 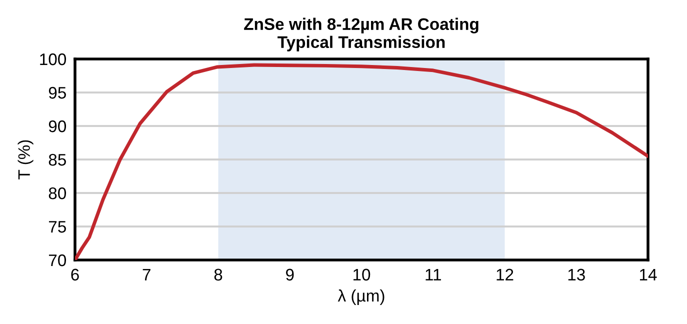 I want to click on y-tick-label: 75, so click(x=57, y=227).